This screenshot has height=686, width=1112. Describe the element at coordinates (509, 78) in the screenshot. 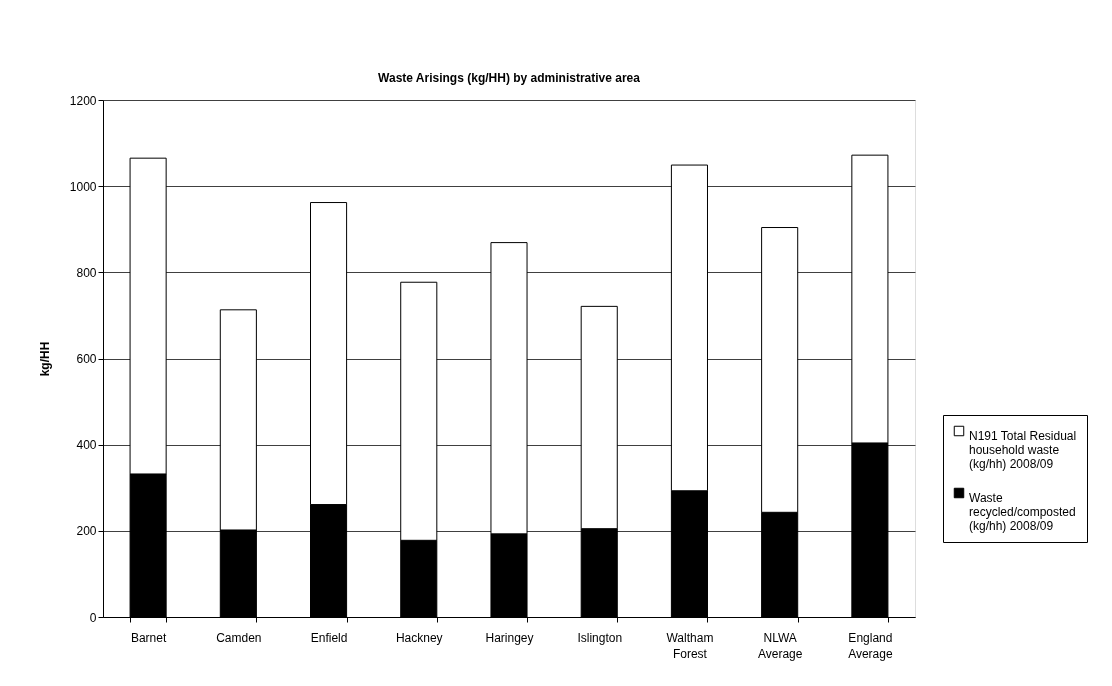

I see `chart-title: Waste Arisings (kg/HH) by administrative area` at that location.